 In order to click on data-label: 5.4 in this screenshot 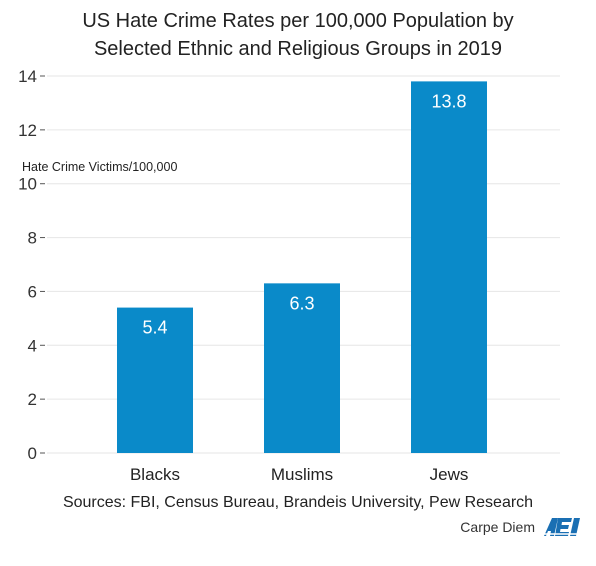, I will do `click(154, 328)`.